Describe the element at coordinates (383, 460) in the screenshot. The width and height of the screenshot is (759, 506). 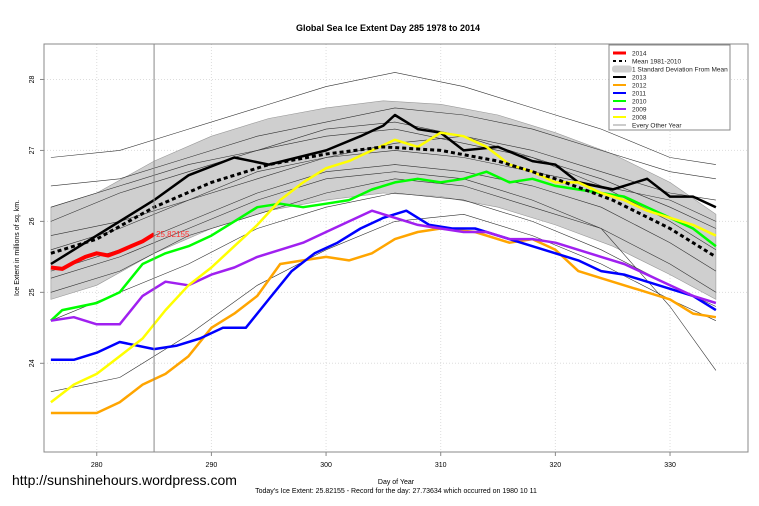
I see `x-axis: 280 290 300 310 320 330` at that location.